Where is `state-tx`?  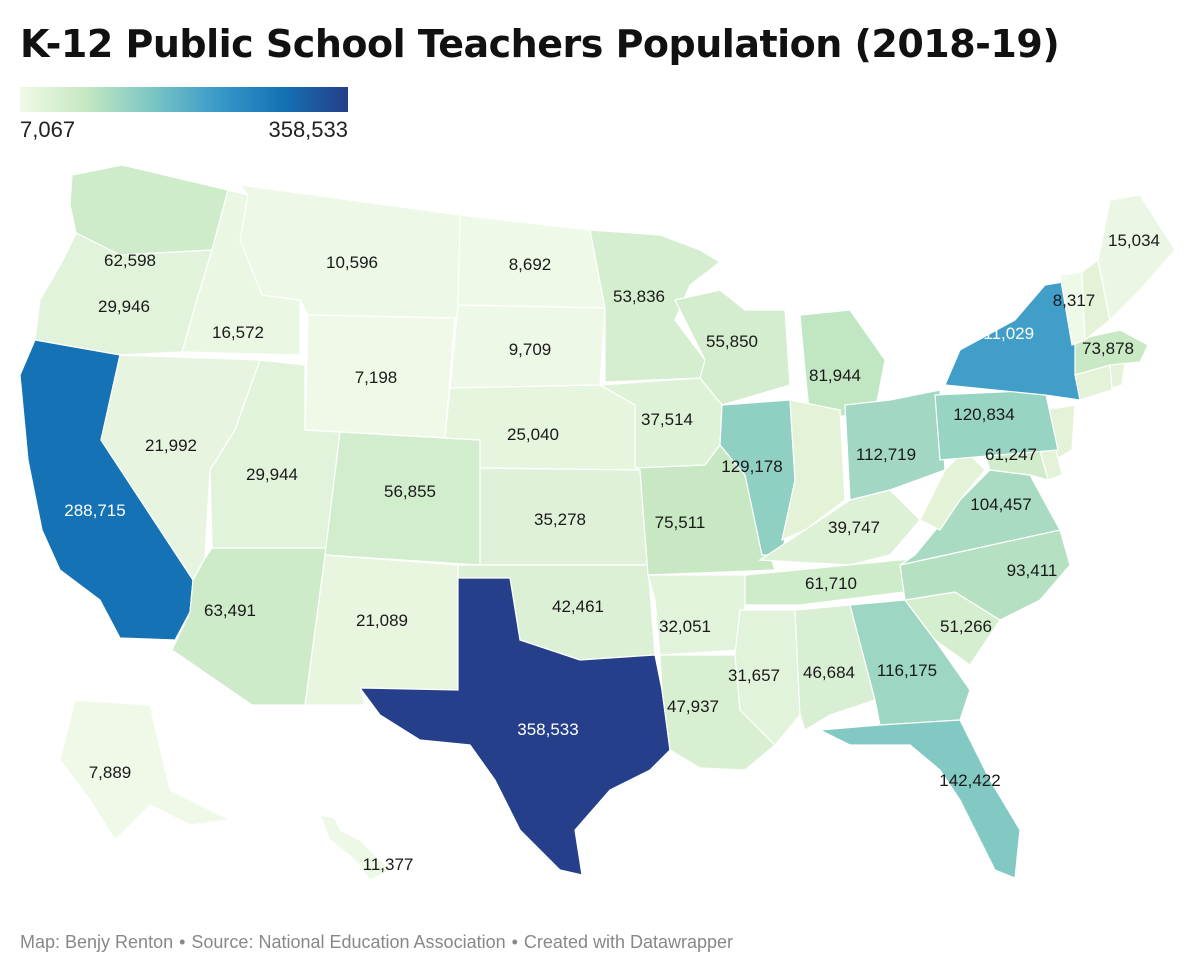 state-tx is located at coordinates (514, 726).